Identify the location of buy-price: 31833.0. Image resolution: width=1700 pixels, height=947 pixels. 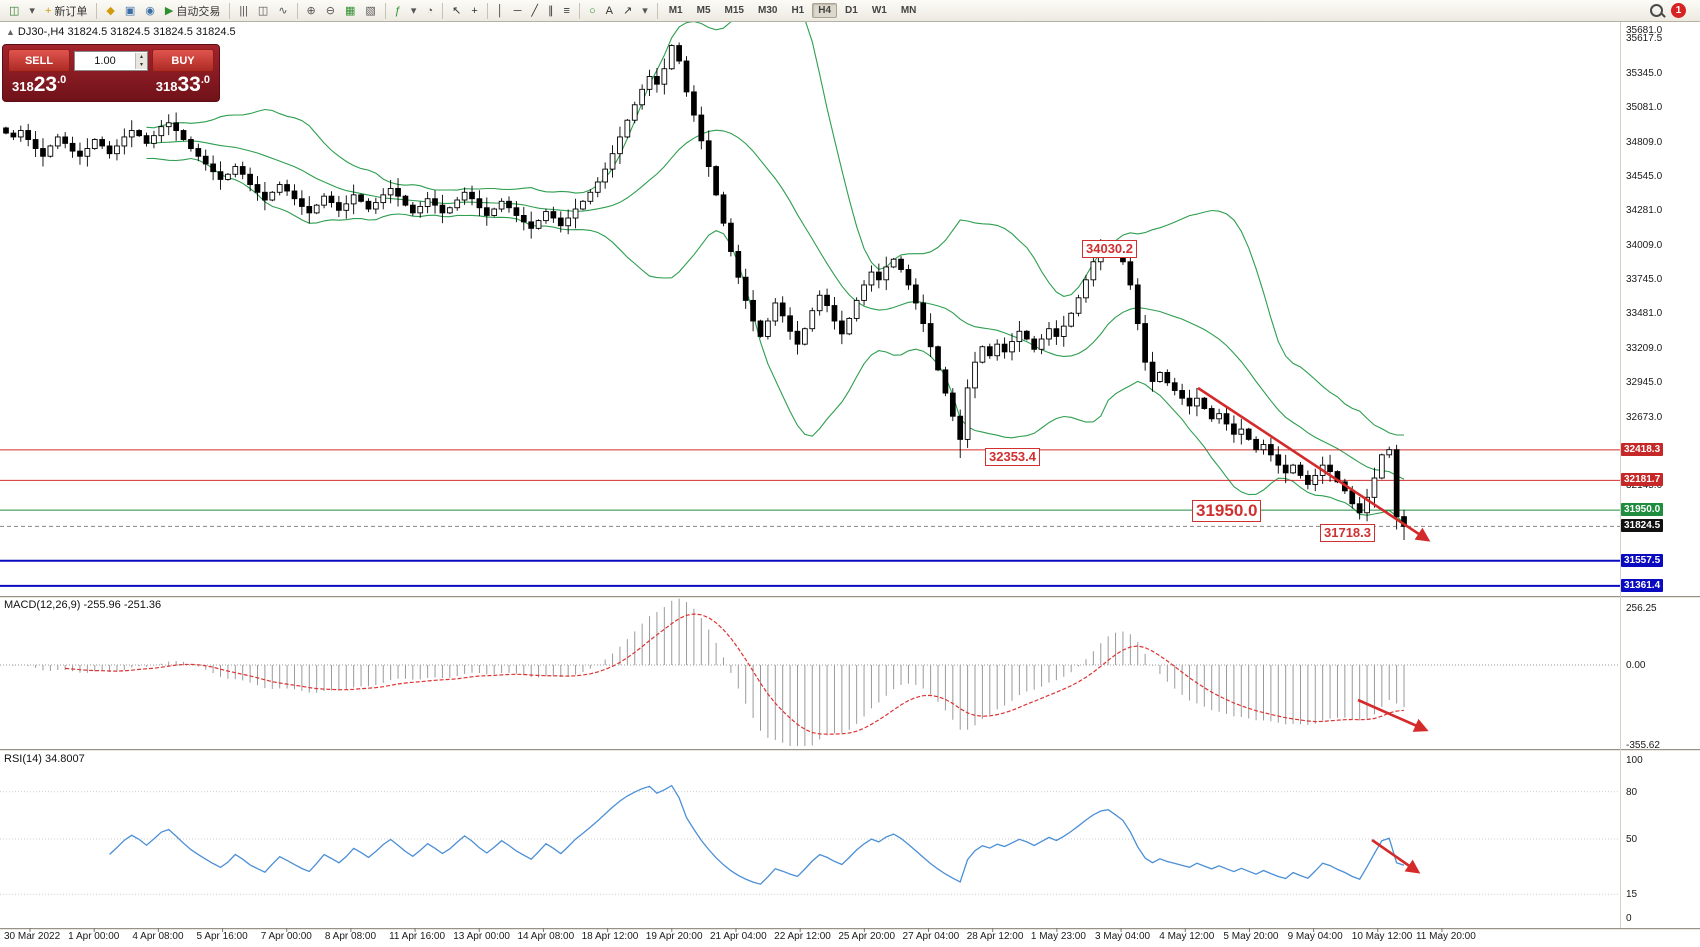
(182, 84).